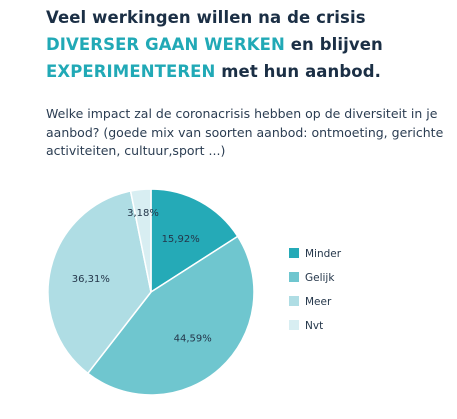 This screenshot has height=419, width=457. What do you see at coordinates (143, 213) in the screenshot?
I see `data-label-nvt: 3,18%` at bounding box center [143, 213].